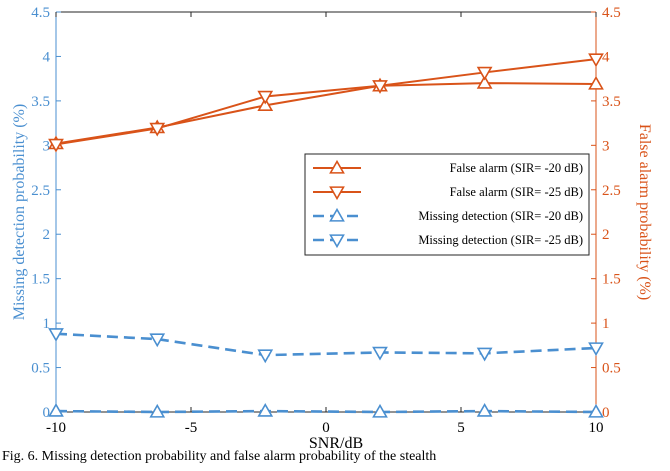  What do you see at coordinates (19, 212) in the screenshot?
I see `left-y-axis-label: Missing detection probability (%)` at bounding box center [19, 212].